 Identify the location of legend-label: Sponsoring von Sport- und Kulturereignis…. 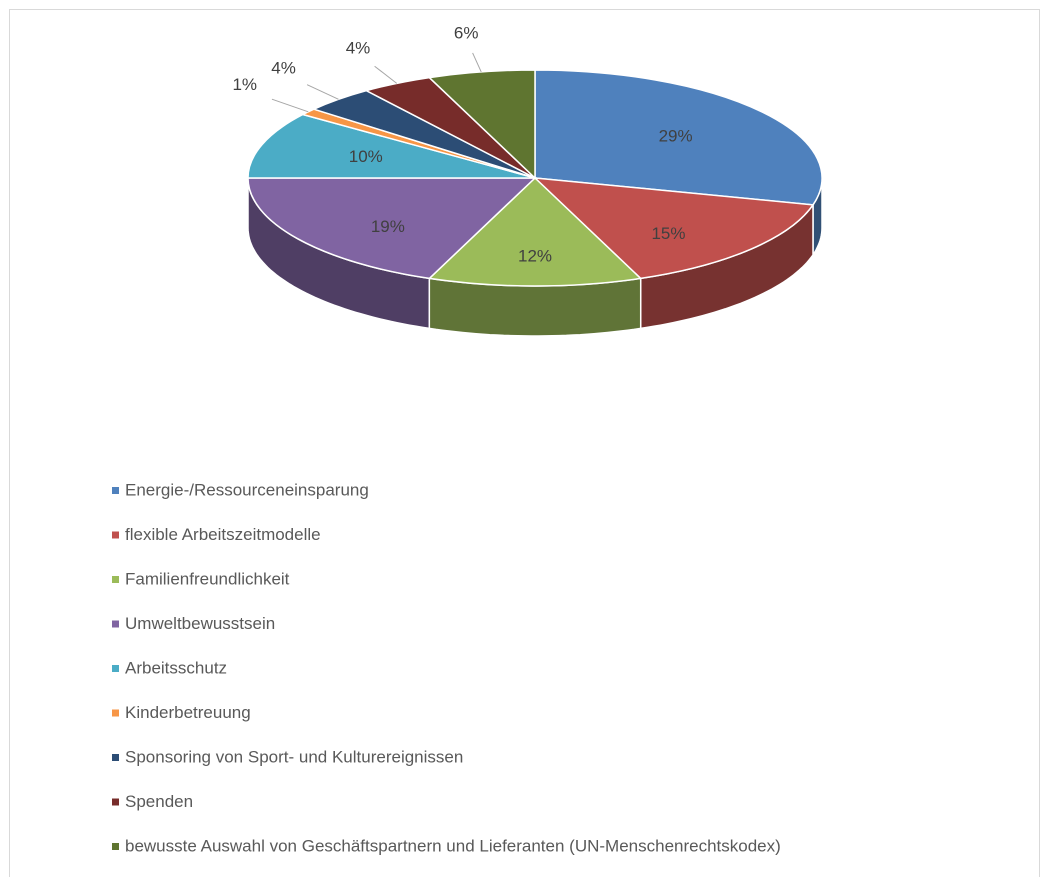
(294, 756).